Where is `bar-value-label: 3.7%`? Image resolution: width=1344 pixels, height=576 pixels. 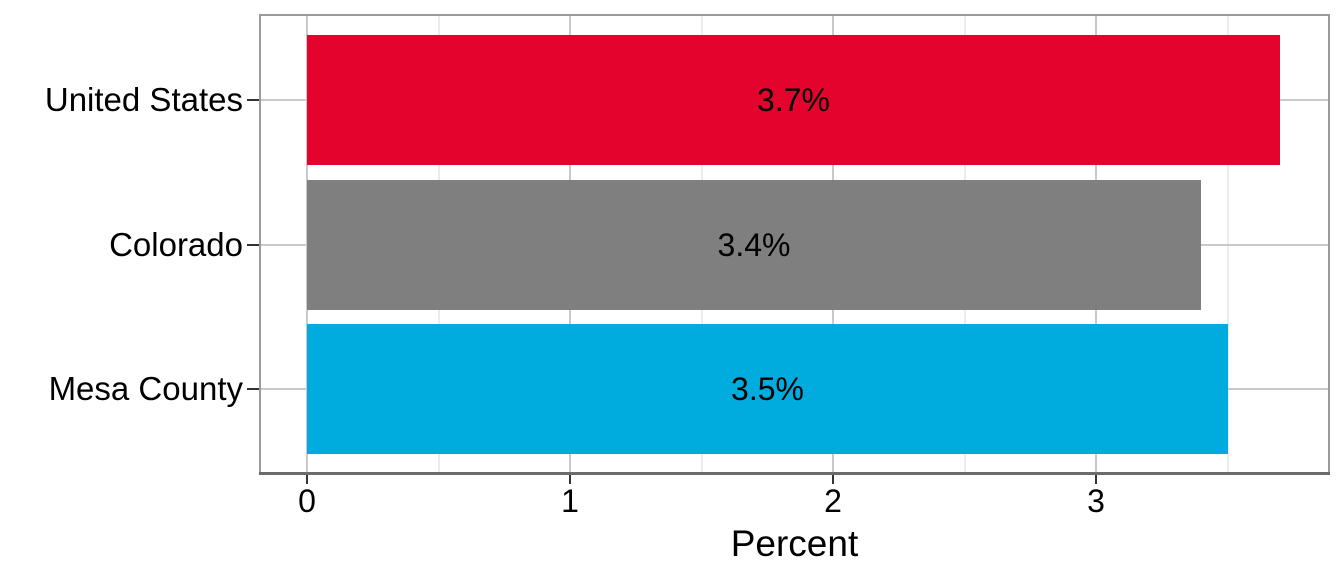
bar-value-label: 3.7% is located at coordinates (793, 100).